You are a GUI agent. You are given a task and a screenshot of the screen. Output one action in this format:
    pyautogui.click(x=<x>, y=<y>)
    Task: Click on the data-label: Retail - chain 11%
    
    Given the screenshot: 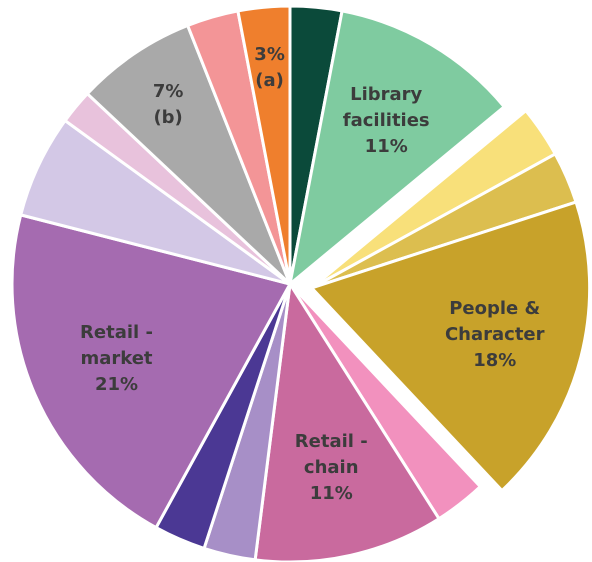 What is the action you would take?
    pyautogui.click(x=331, y=468)
    